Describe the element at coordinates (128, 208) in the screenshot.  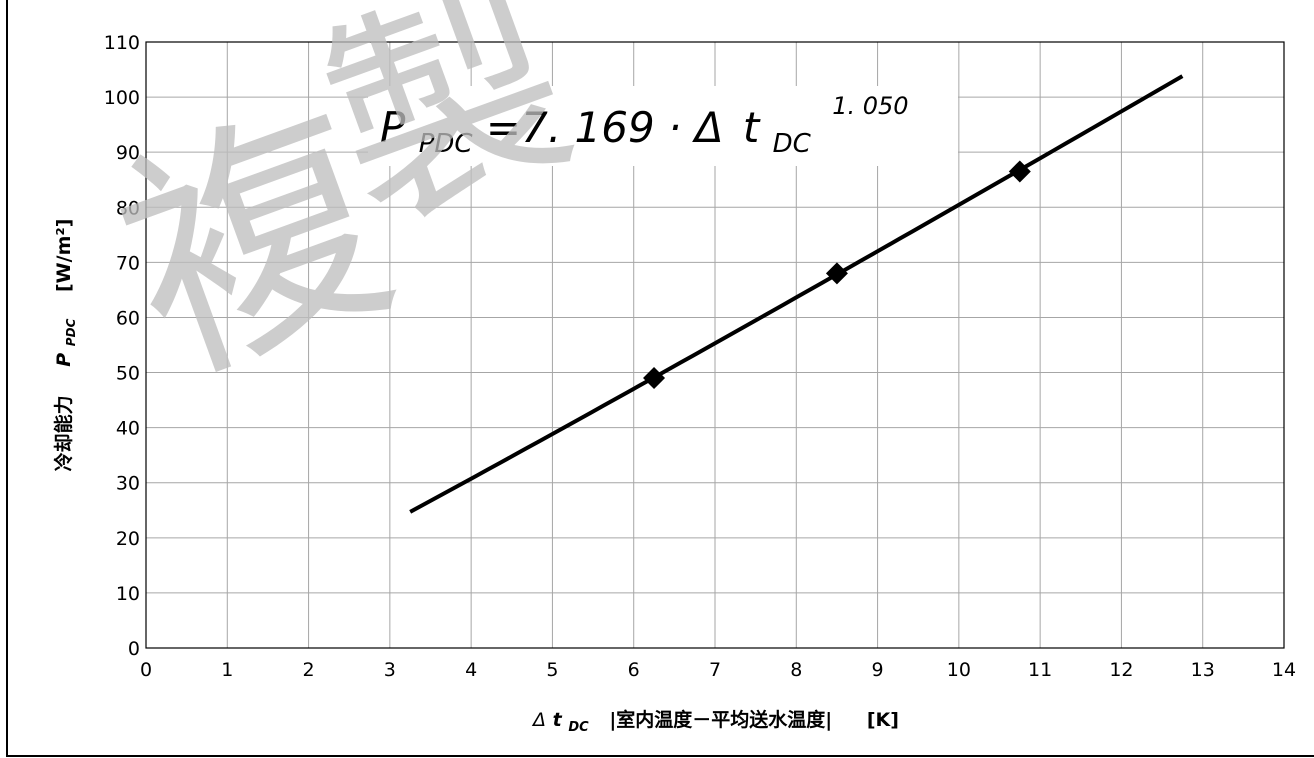
I see `y-tick-label-8: 80` at that location.